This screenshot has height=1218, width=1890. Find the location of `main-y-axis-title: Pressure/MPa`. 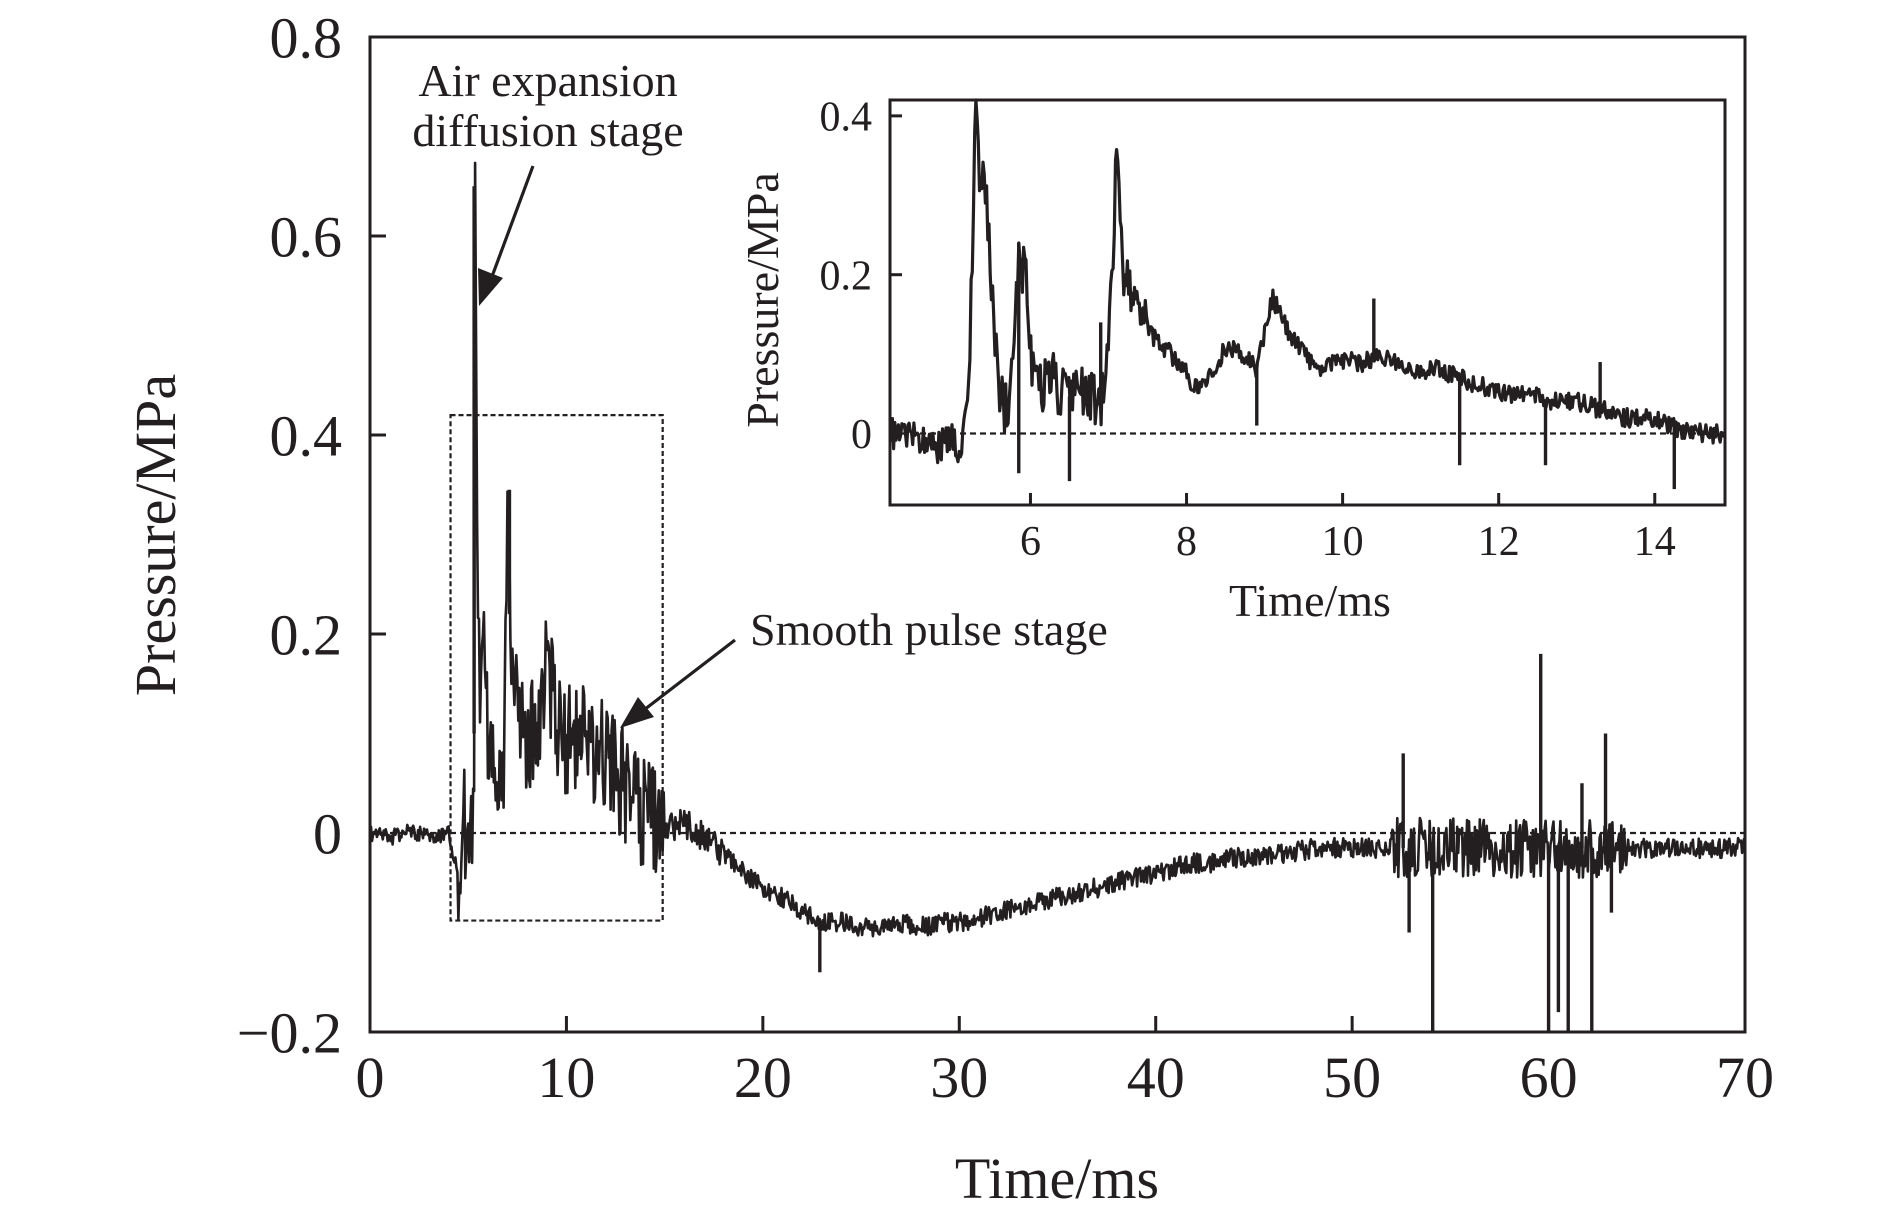

main-y-axis-title: Pressure/MPa is located at coordinates (155, 535).